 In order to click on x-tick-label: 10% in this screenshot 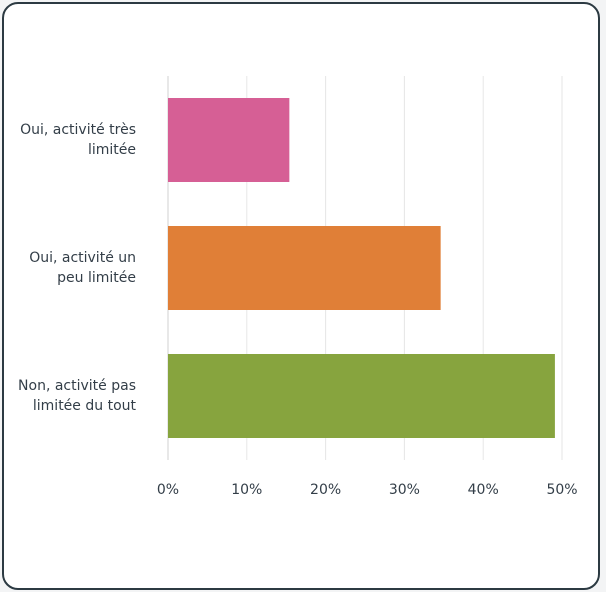, I will do `click(246, 490)`.